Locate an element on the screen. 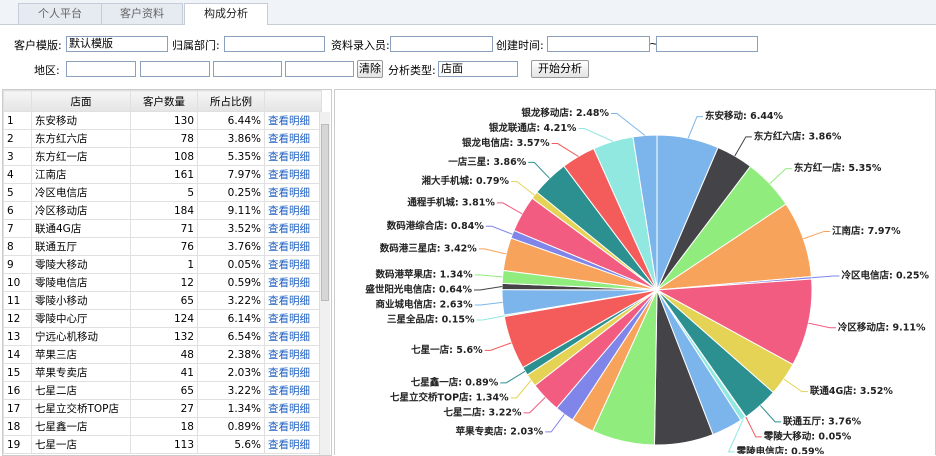 This screenshot has height=456, width=936. cell: 48 is located at coordinates (164, 354).